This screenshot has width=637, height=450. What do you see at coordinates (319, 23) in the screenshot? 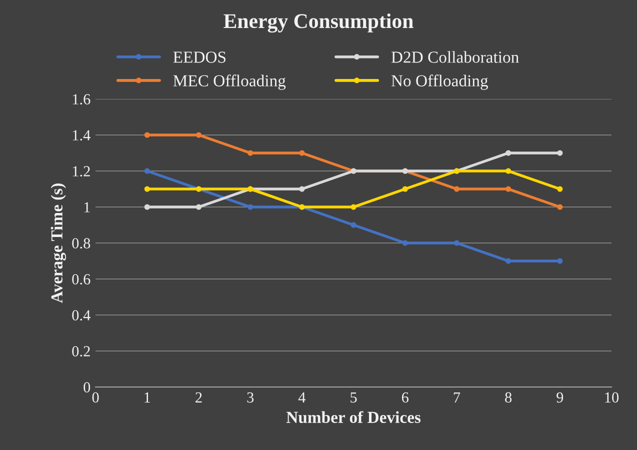
I see `chart-title: Energy Consumption` at bounding box center [319, 23].